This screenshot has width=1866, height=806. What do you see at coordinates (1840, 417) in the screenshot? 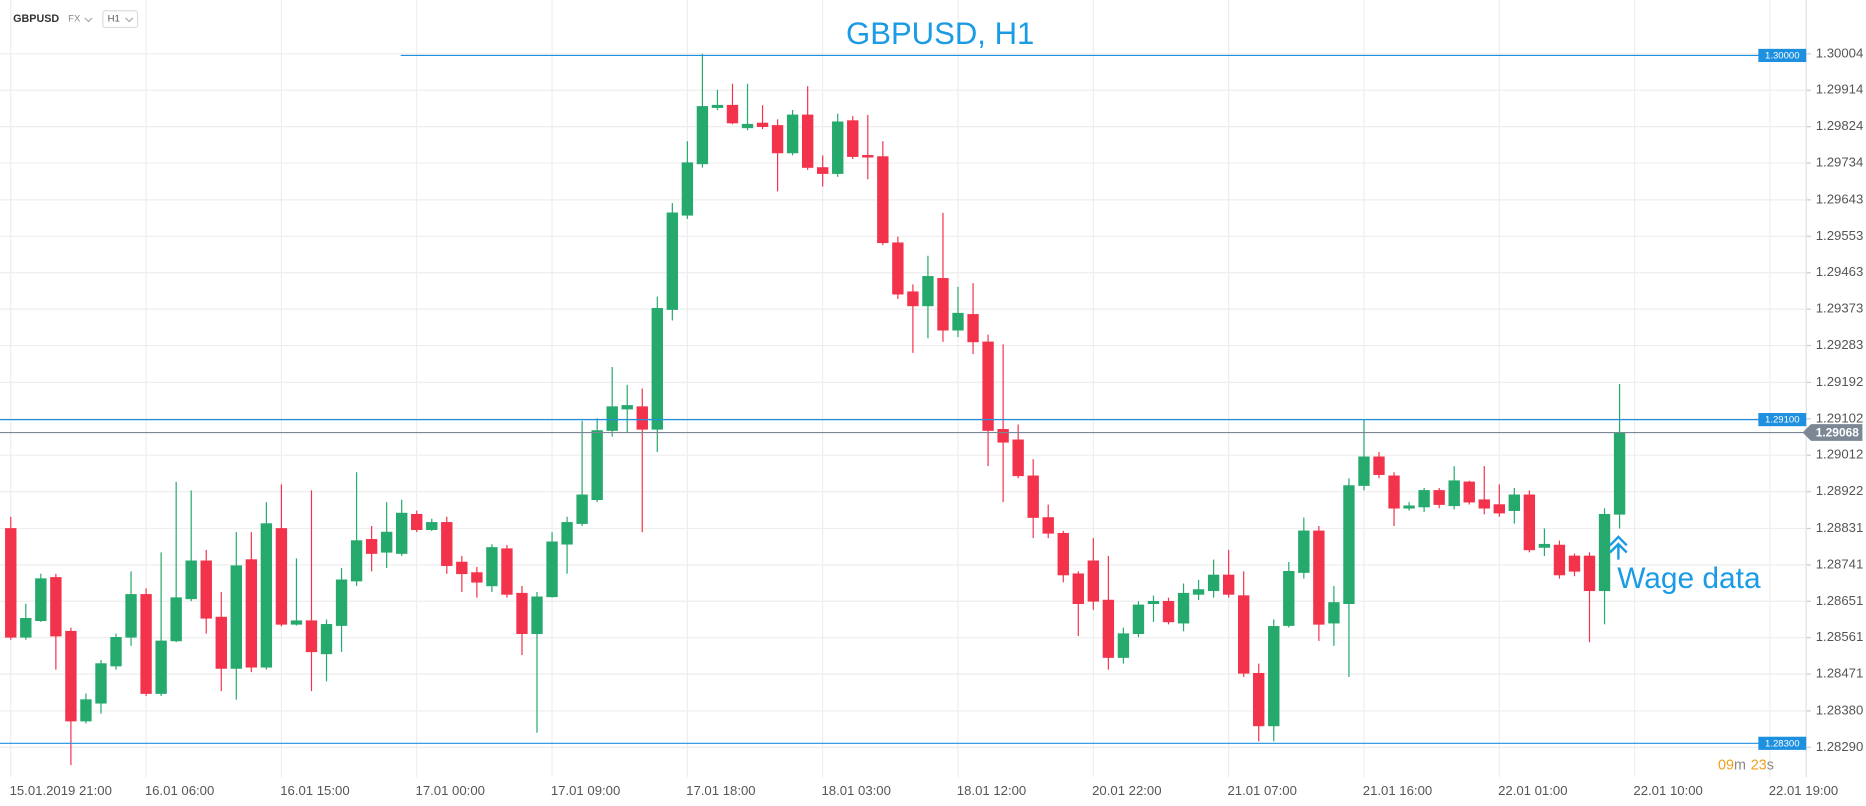
I see `y-tick-label: 1.29102` at bounding box center [1840, 417].